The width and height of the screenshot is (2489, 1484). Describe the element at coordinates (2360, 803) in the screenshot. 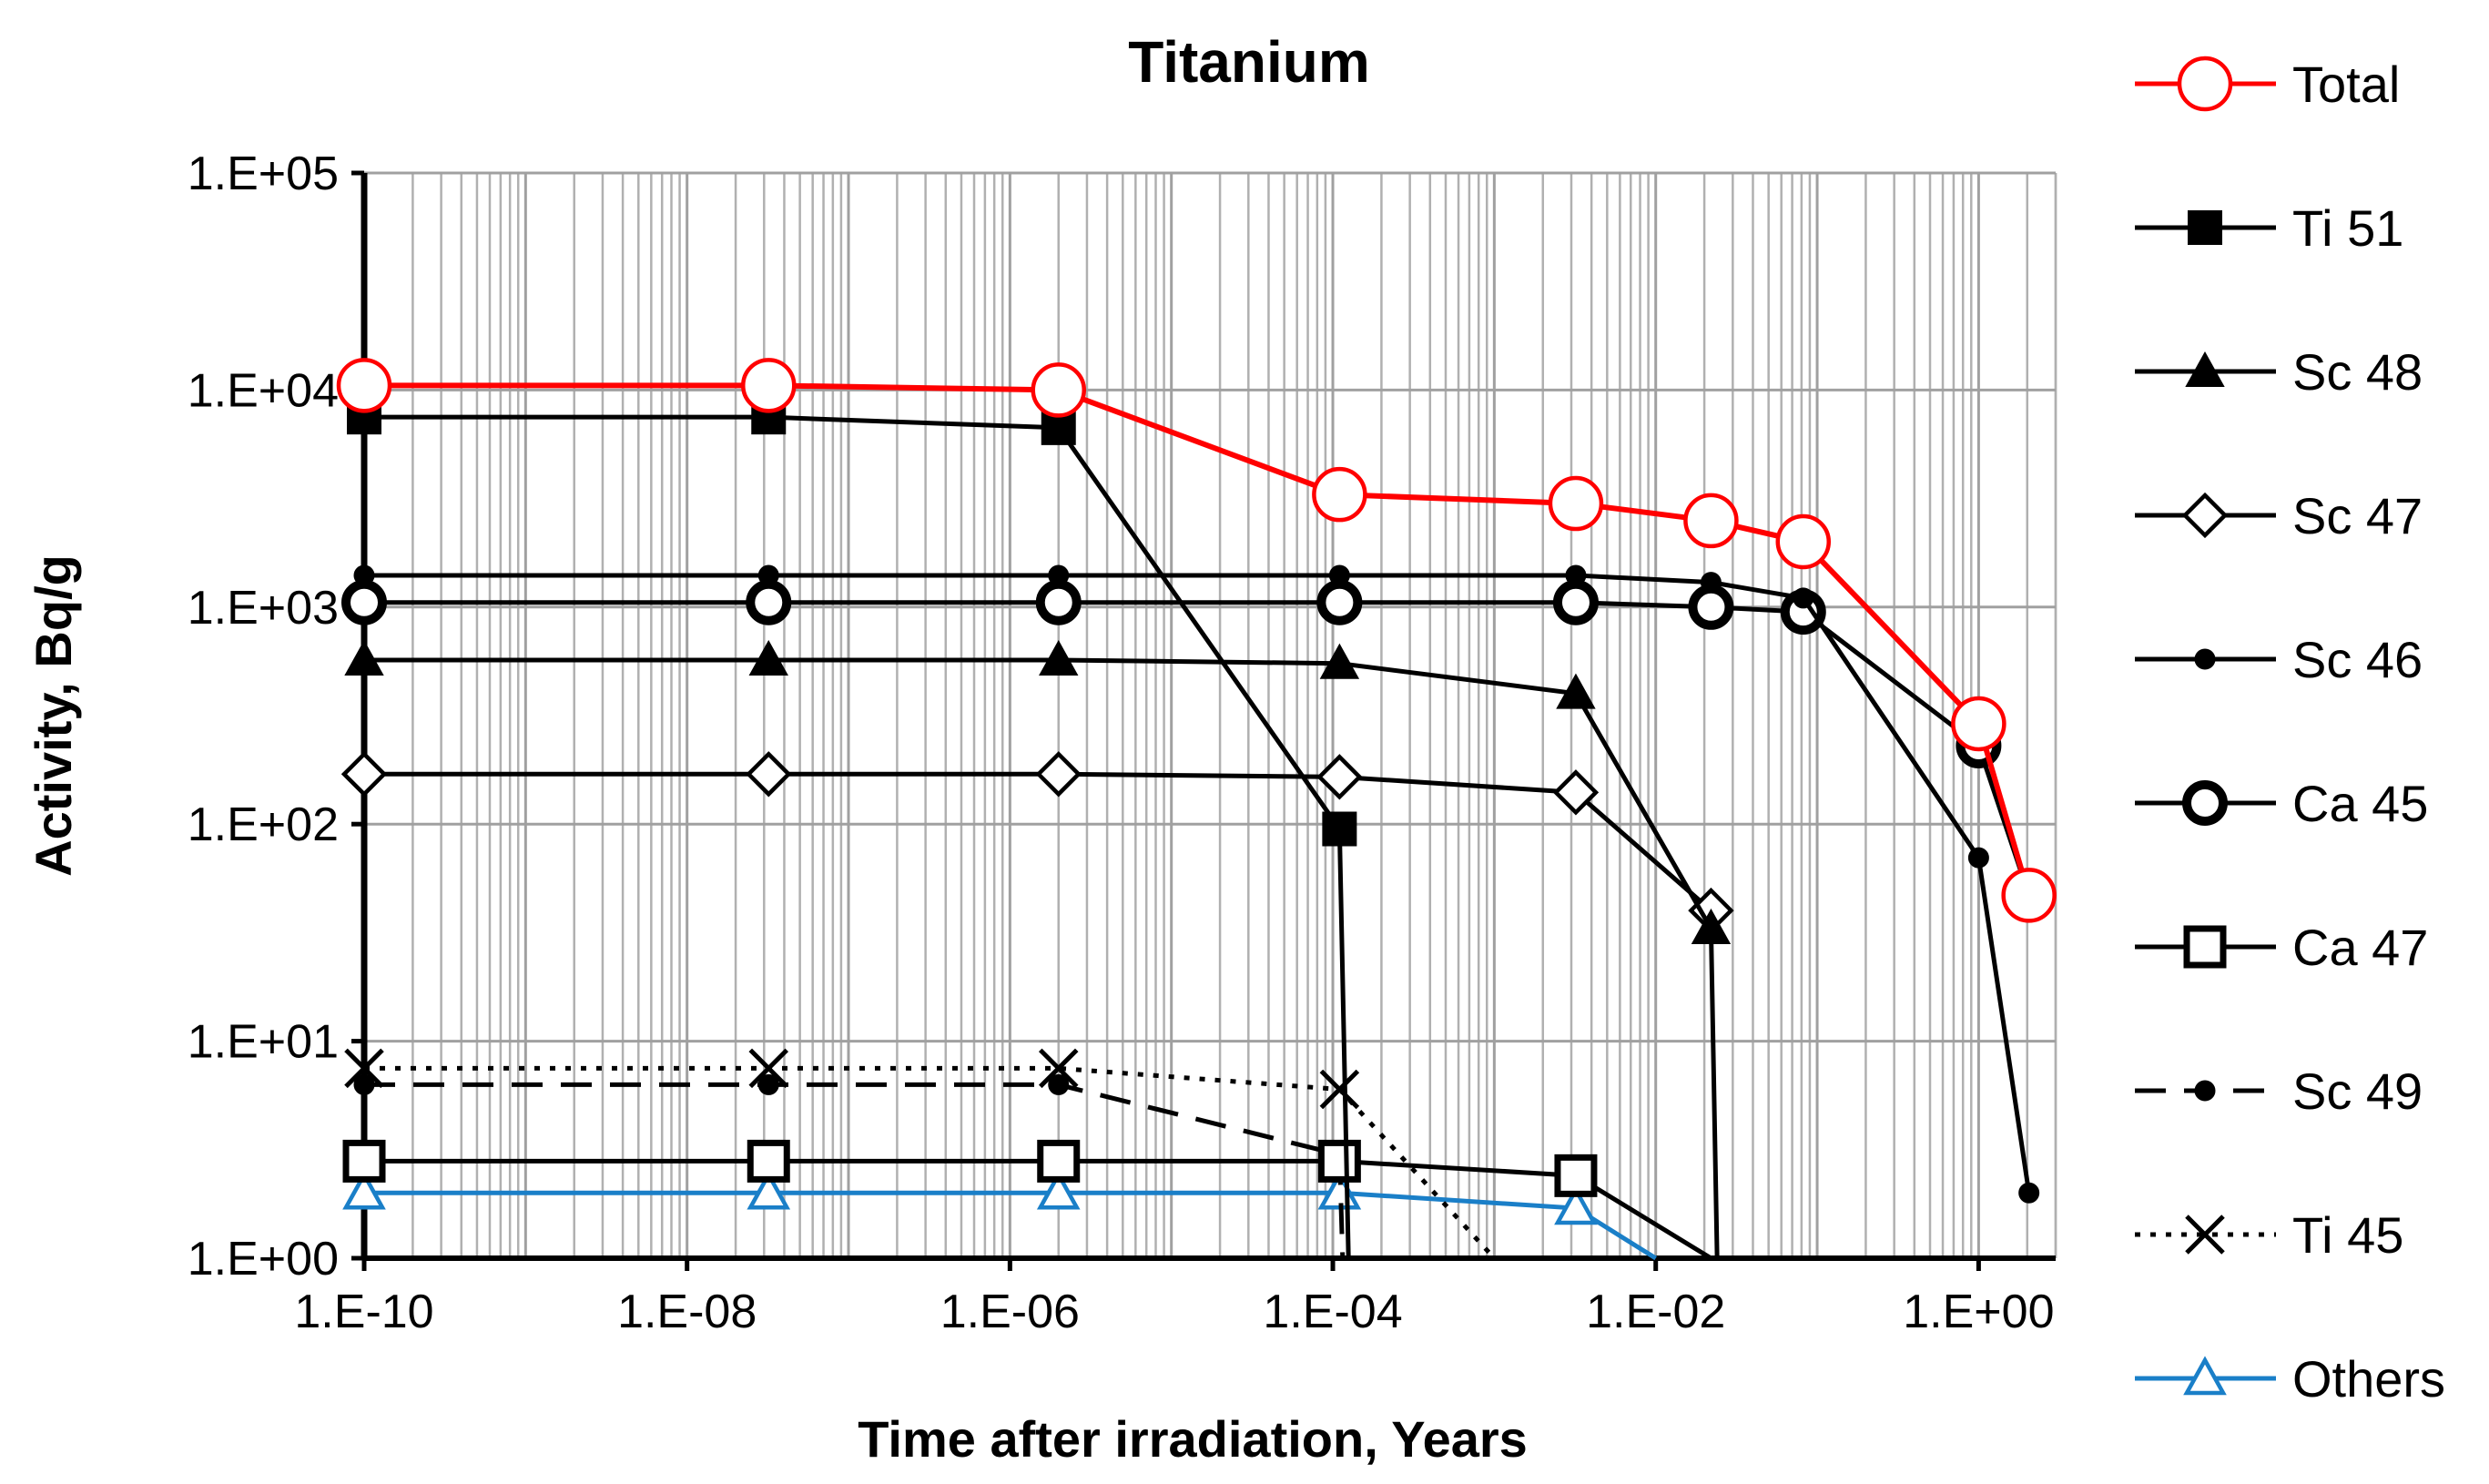

I see `legend-label: Ca 45` at that location.